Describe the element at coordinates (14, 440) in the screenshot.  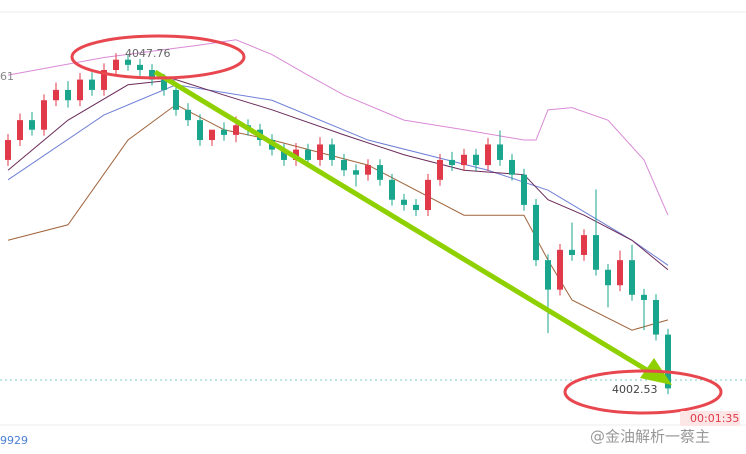
I see `bottom-label: 9929` at that location.